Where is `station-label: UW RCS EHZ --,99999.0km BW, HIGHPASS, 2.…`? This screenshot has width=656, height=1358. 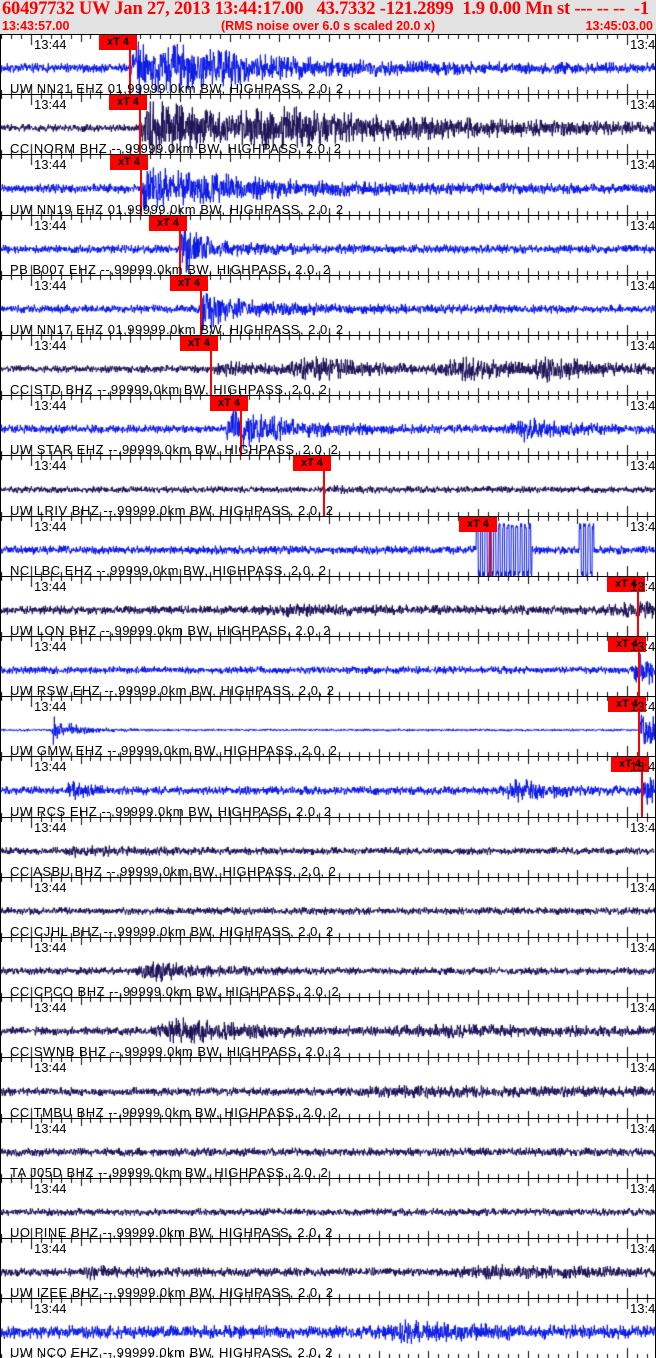 station-label: UW RCS EHZ --,99999.0km BW, HIGHPASS, 2.… is located at coordinates (171, 810).